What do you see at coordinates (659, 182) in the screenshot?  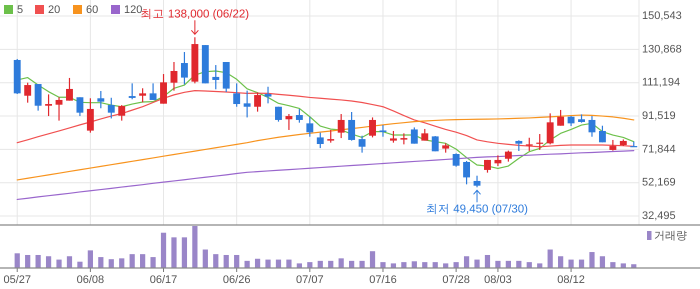 I see `y-tick-label: 52,169` at bounding box center [659, 182].